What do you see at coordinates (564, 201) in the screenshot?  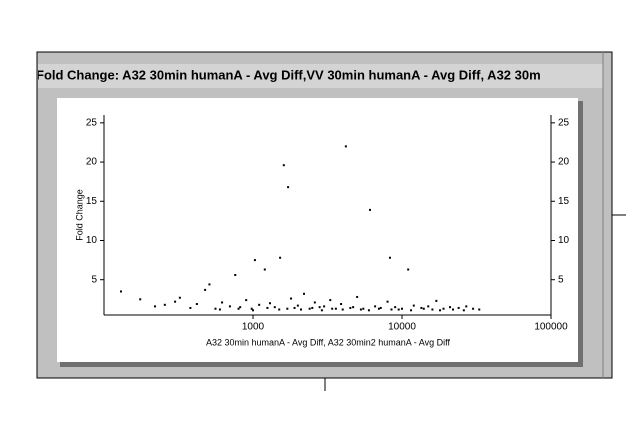 I see `y-tick-label-right: 15` at bounding box center [564, 201].